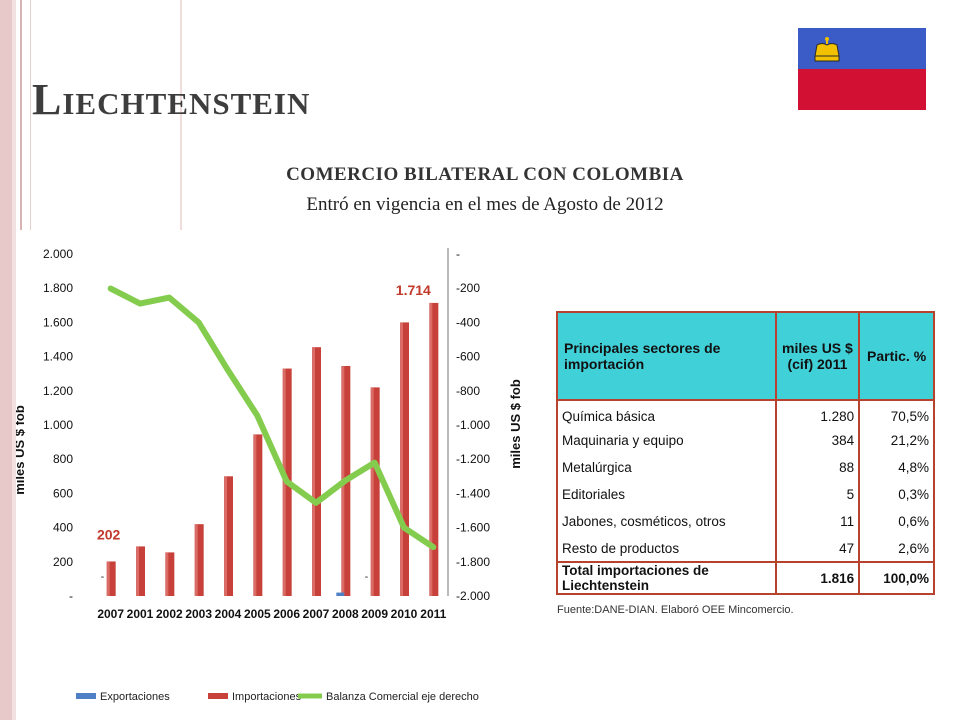  Describe the element at coordinates (63, 459) in the screenshot. I see `y-left-tick-label: 800` at that location.